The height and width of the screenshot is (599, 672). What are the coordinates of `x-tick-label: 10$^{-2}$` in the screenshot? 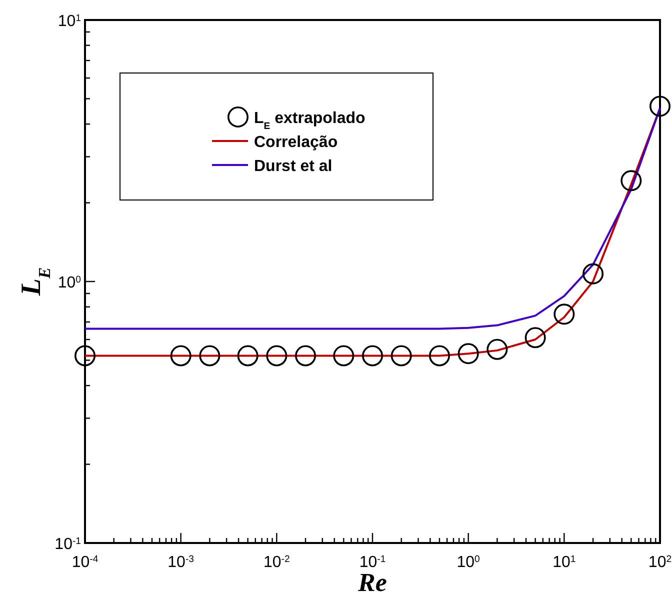 It's located at (277, 562).